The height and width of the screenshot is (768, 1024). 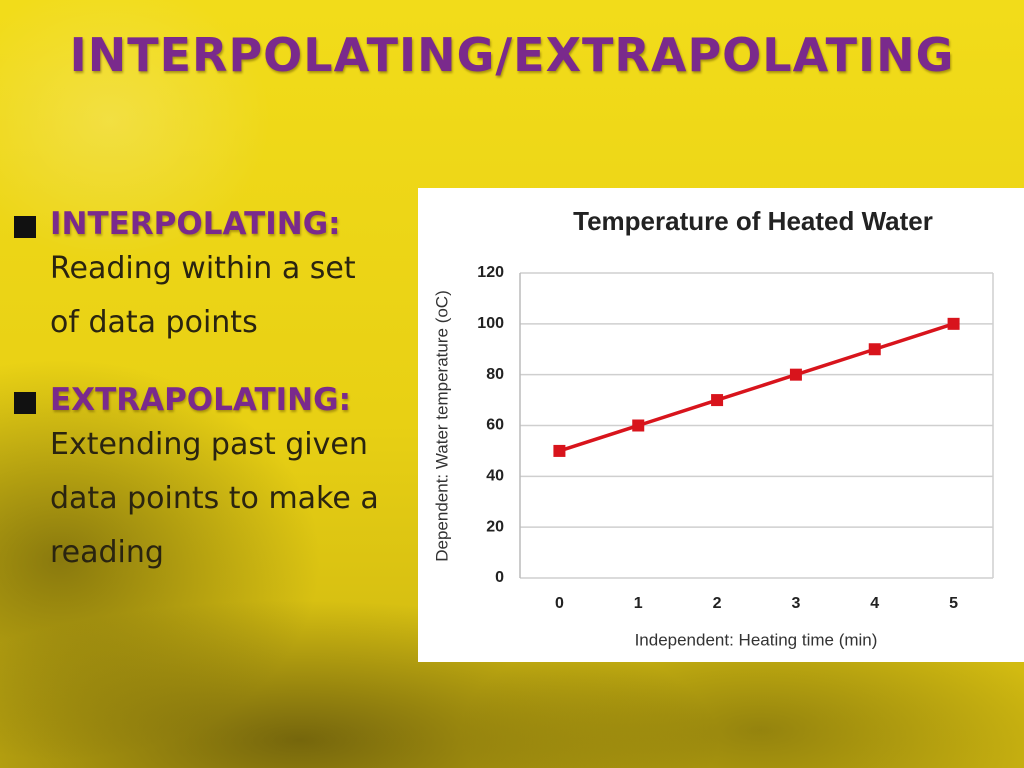 I want to click on y-tick-label: 100, so click(x=490, y=323).